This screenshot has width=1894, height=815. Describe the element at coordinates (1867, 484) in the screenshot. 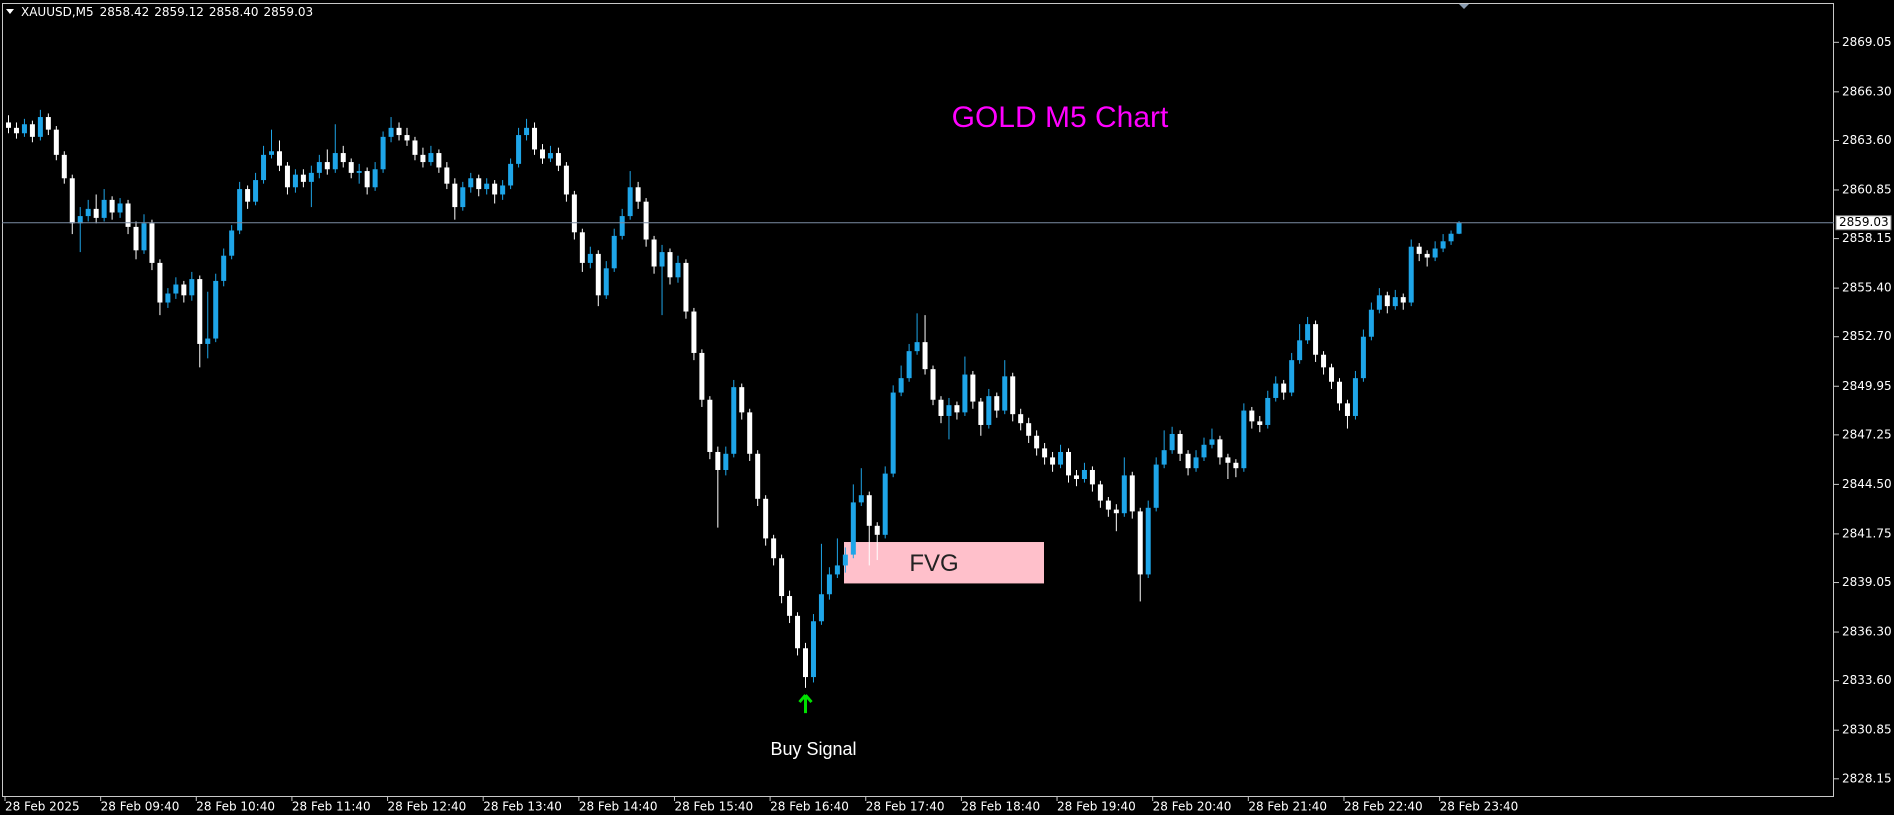

I see `y-tick-label: 2844.50` at that location.